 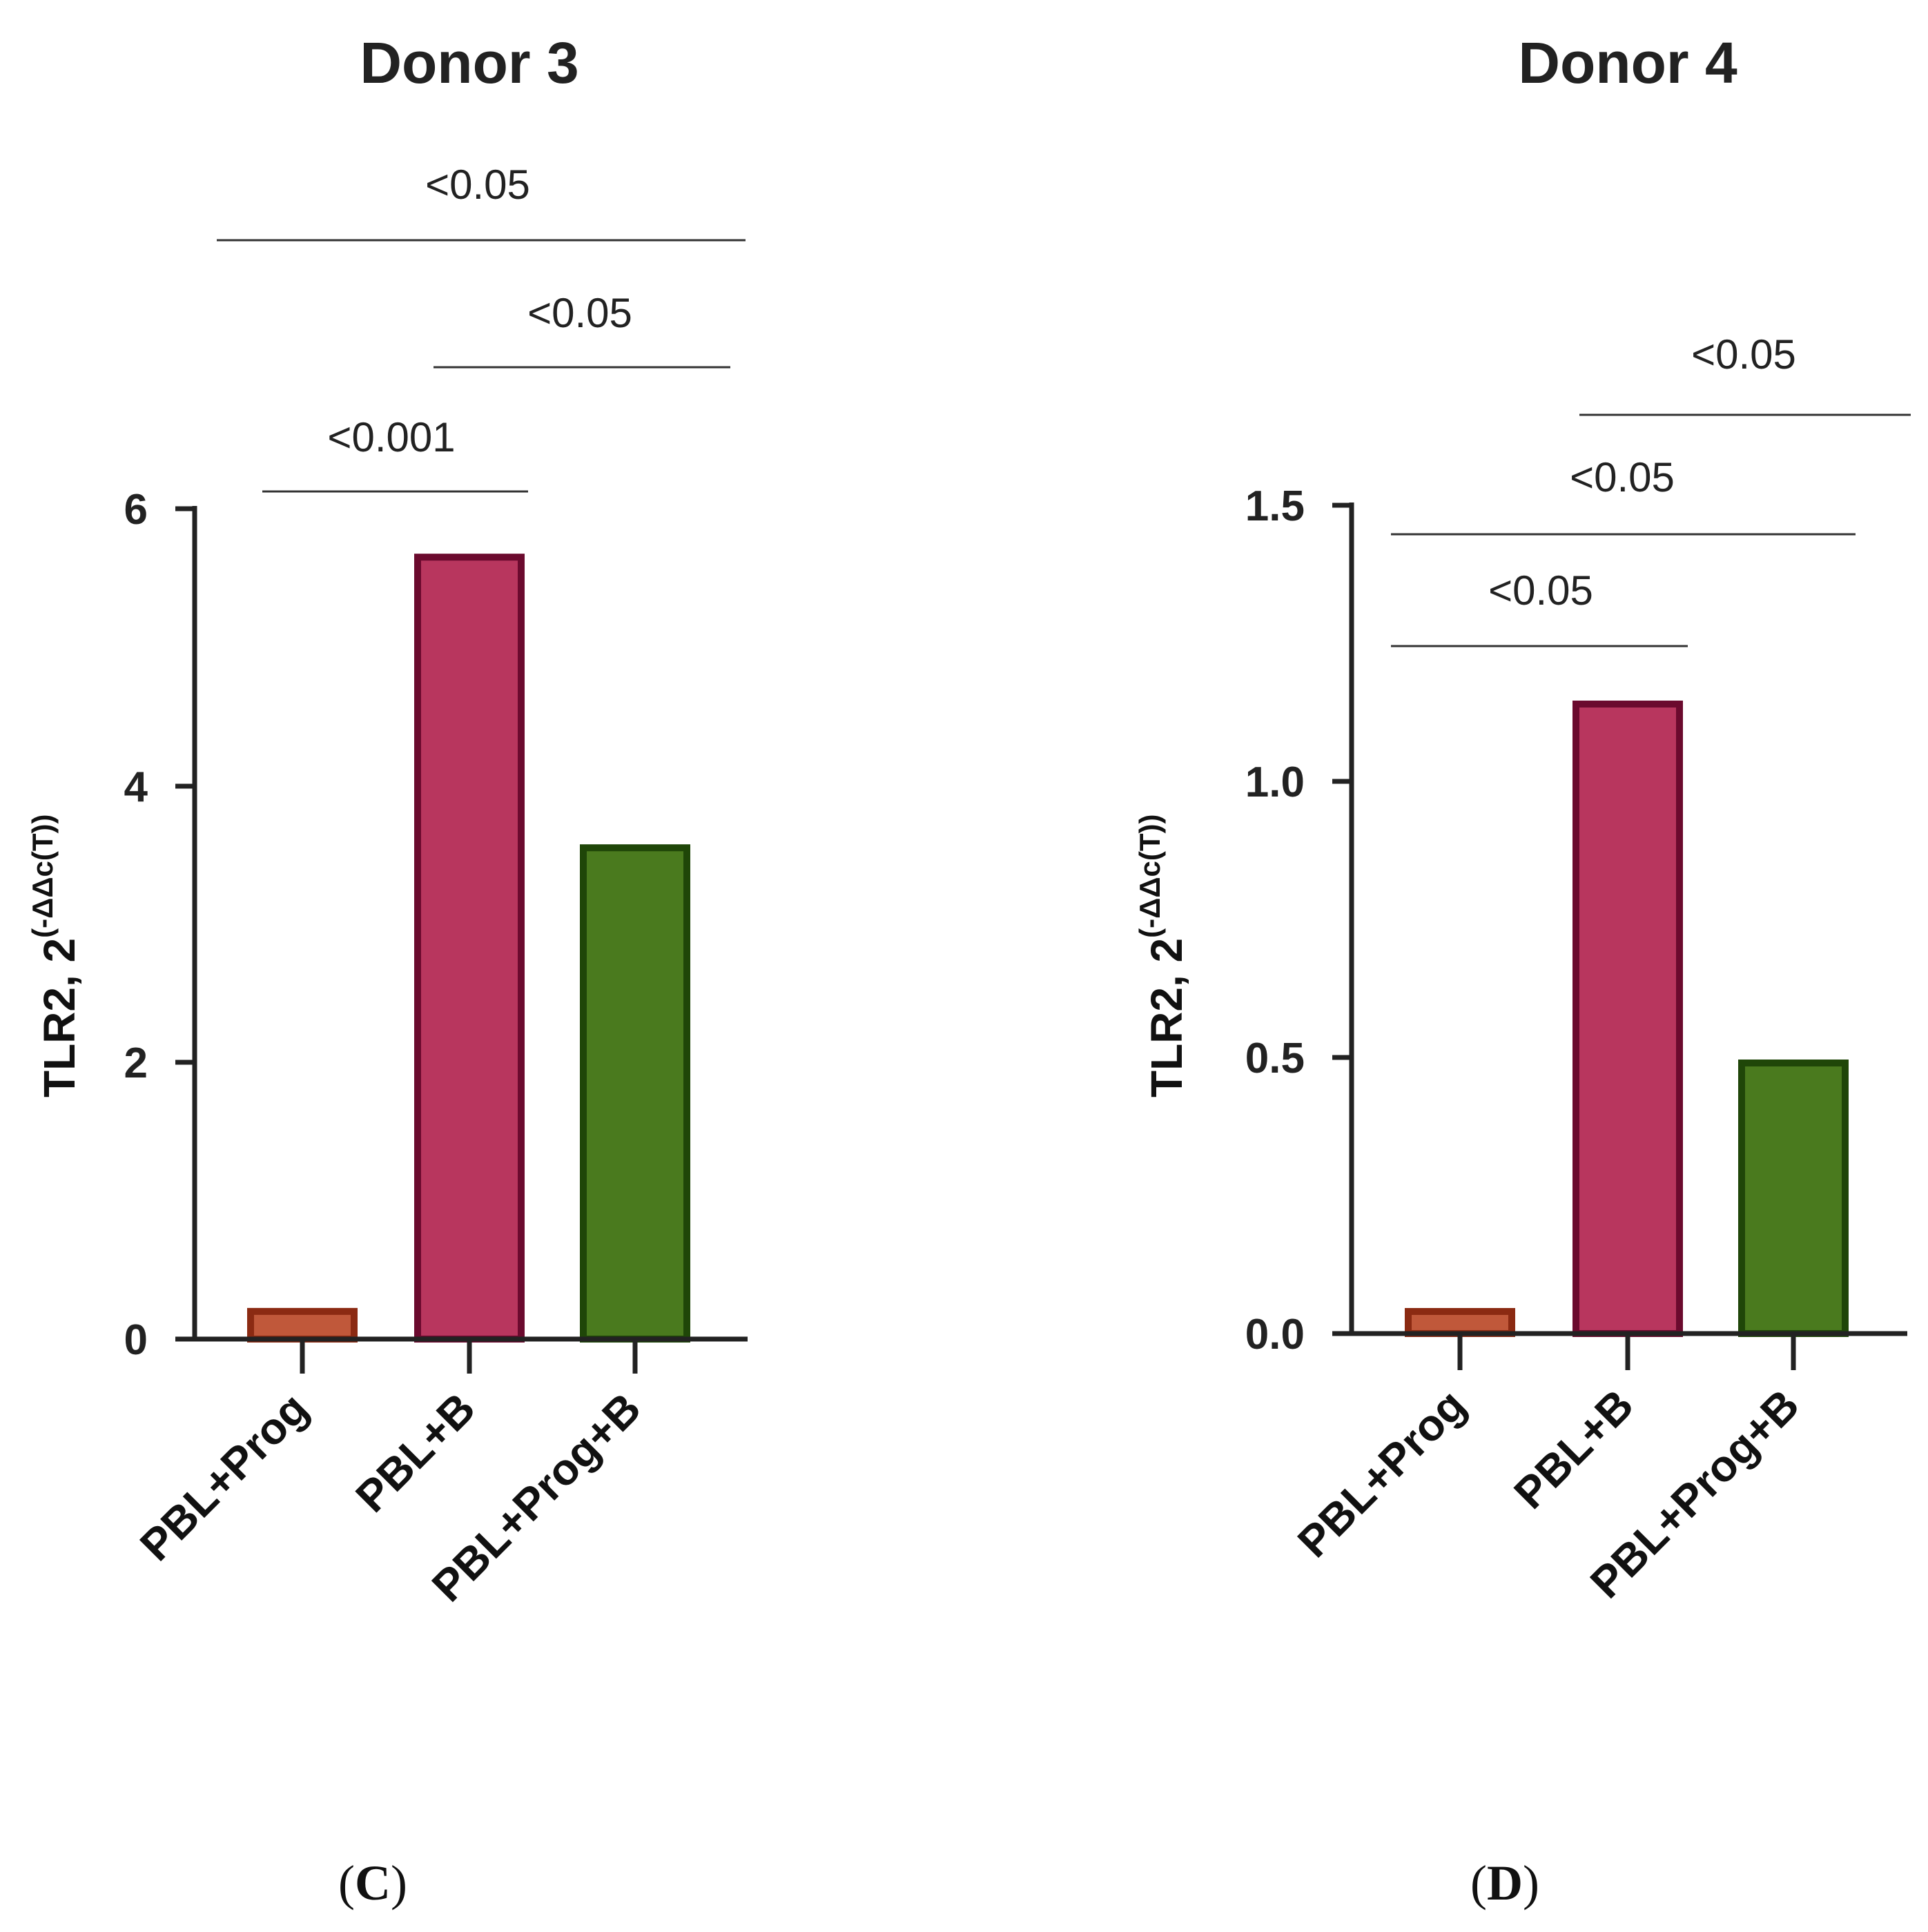 I want to click on panel-letter: D, so click(x=1505, y=1883).